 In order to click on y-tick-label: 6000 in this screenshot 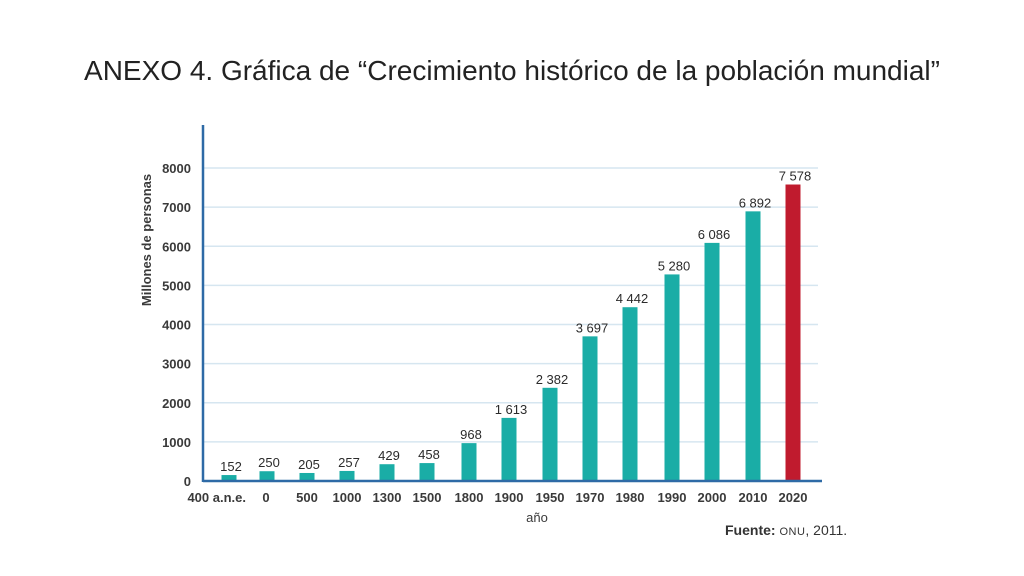, I will do `click(176, 246)`.